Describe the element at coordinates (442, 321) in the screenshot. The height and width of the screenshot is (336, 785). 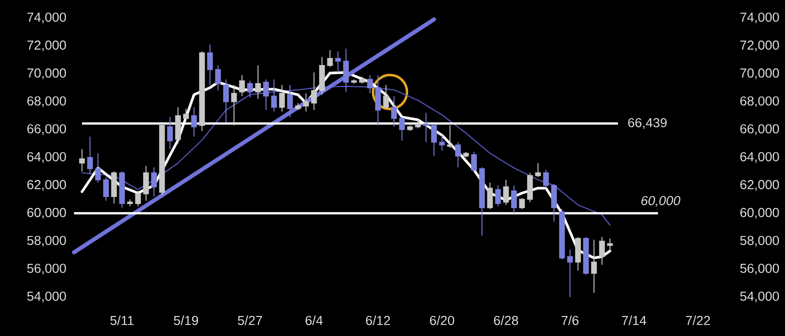
I see `x-tick-label: 6/20` at that location.